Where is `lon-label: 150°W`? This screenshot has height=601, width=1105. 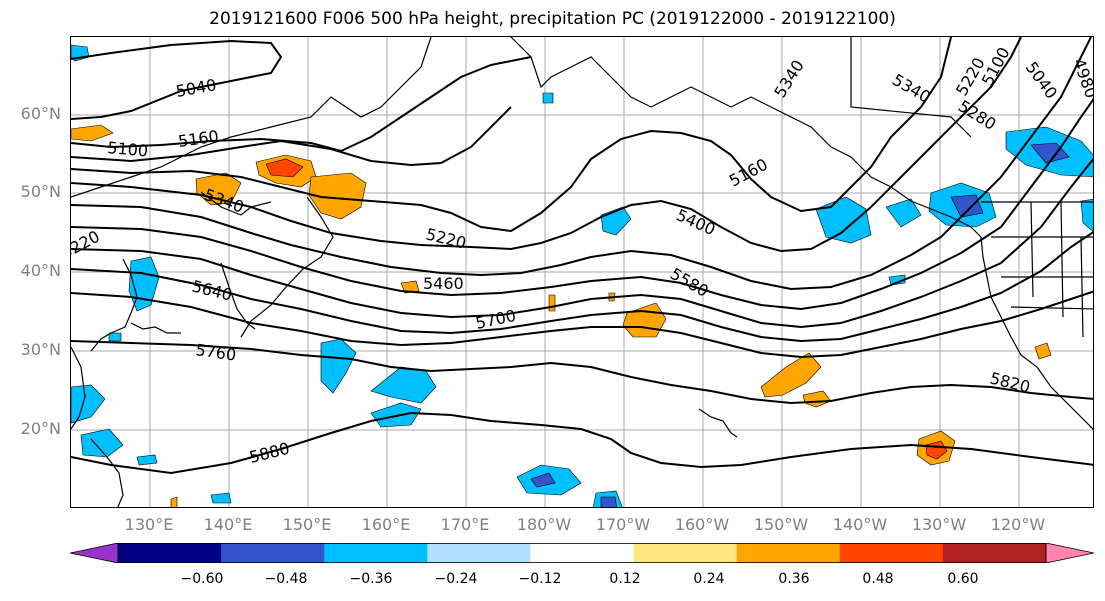
lon-label: 150°W is located at coordinates (781, 524).